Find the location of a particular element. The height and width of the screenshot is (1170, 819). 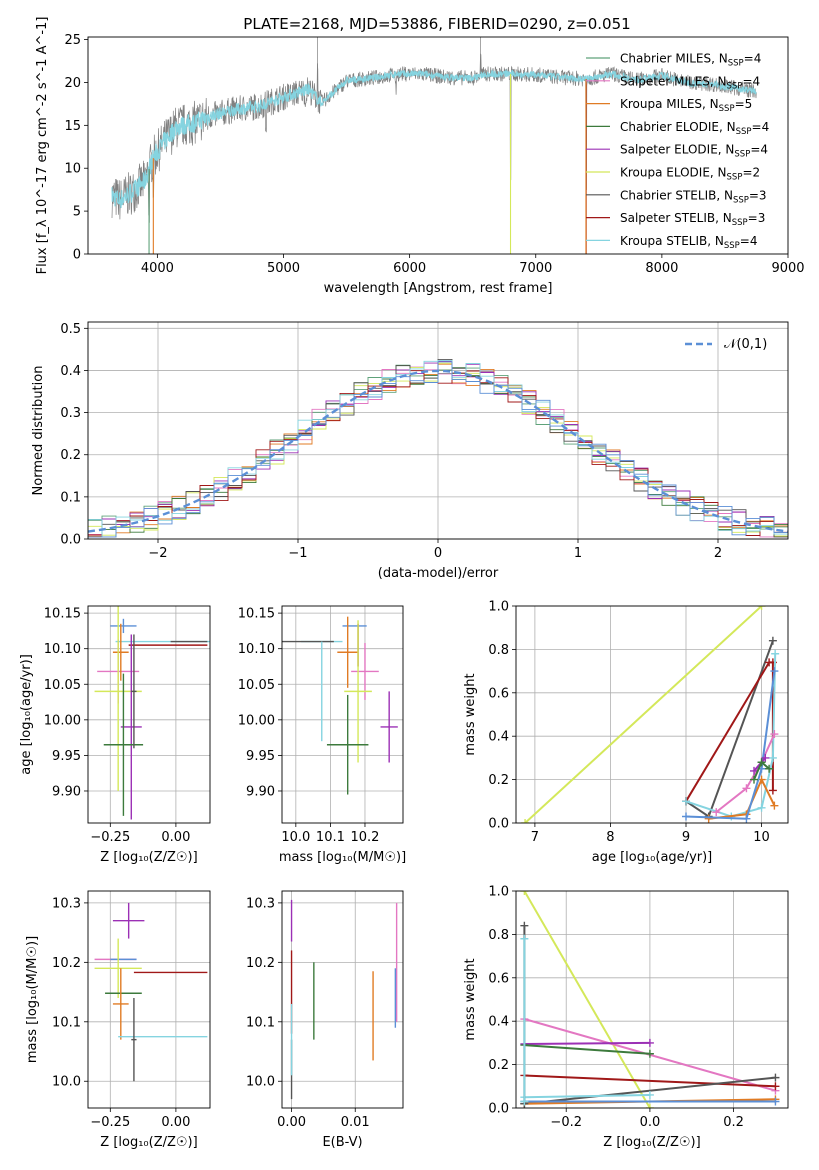

x-tick-label: 0.2 is located at coordinates (733, 1122).